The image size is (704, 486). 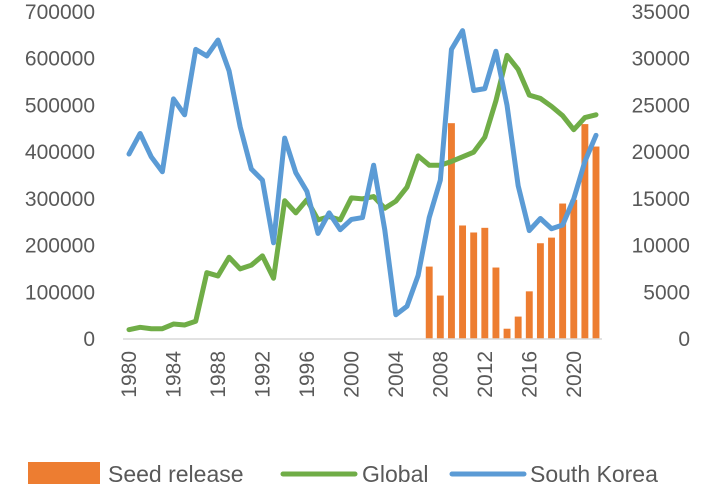 I want to click on seed-release-bars, so click(x=512, y=231).